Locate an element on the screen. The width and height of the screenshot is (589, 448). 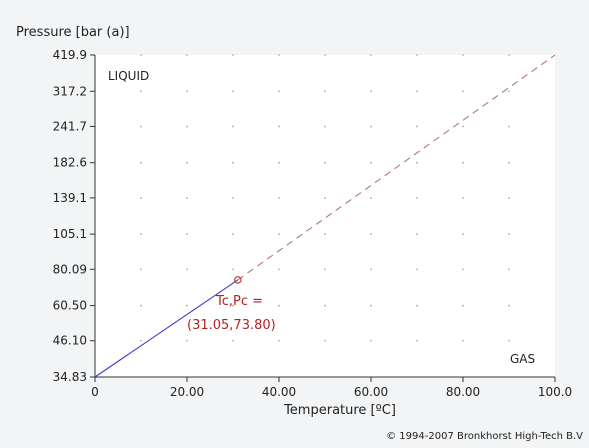
annotation-critical-values: (31.05,73.80) is located at coordinates (231, 325).